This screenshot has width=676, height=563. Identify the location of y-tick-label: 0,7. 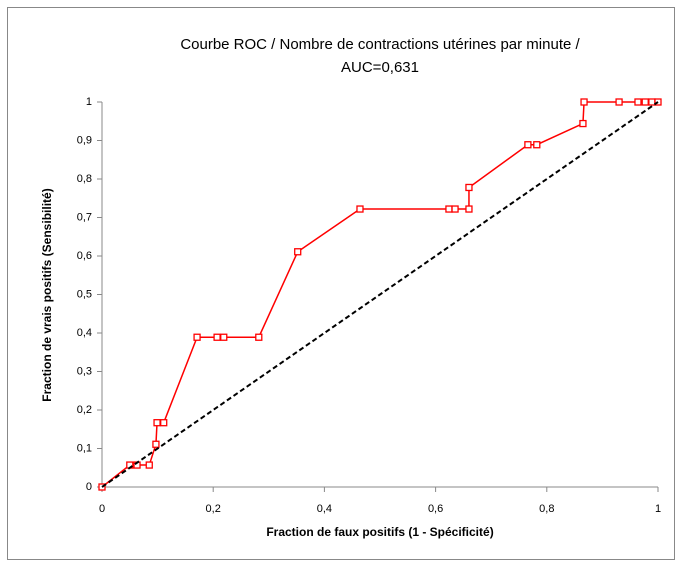
(84, 217).